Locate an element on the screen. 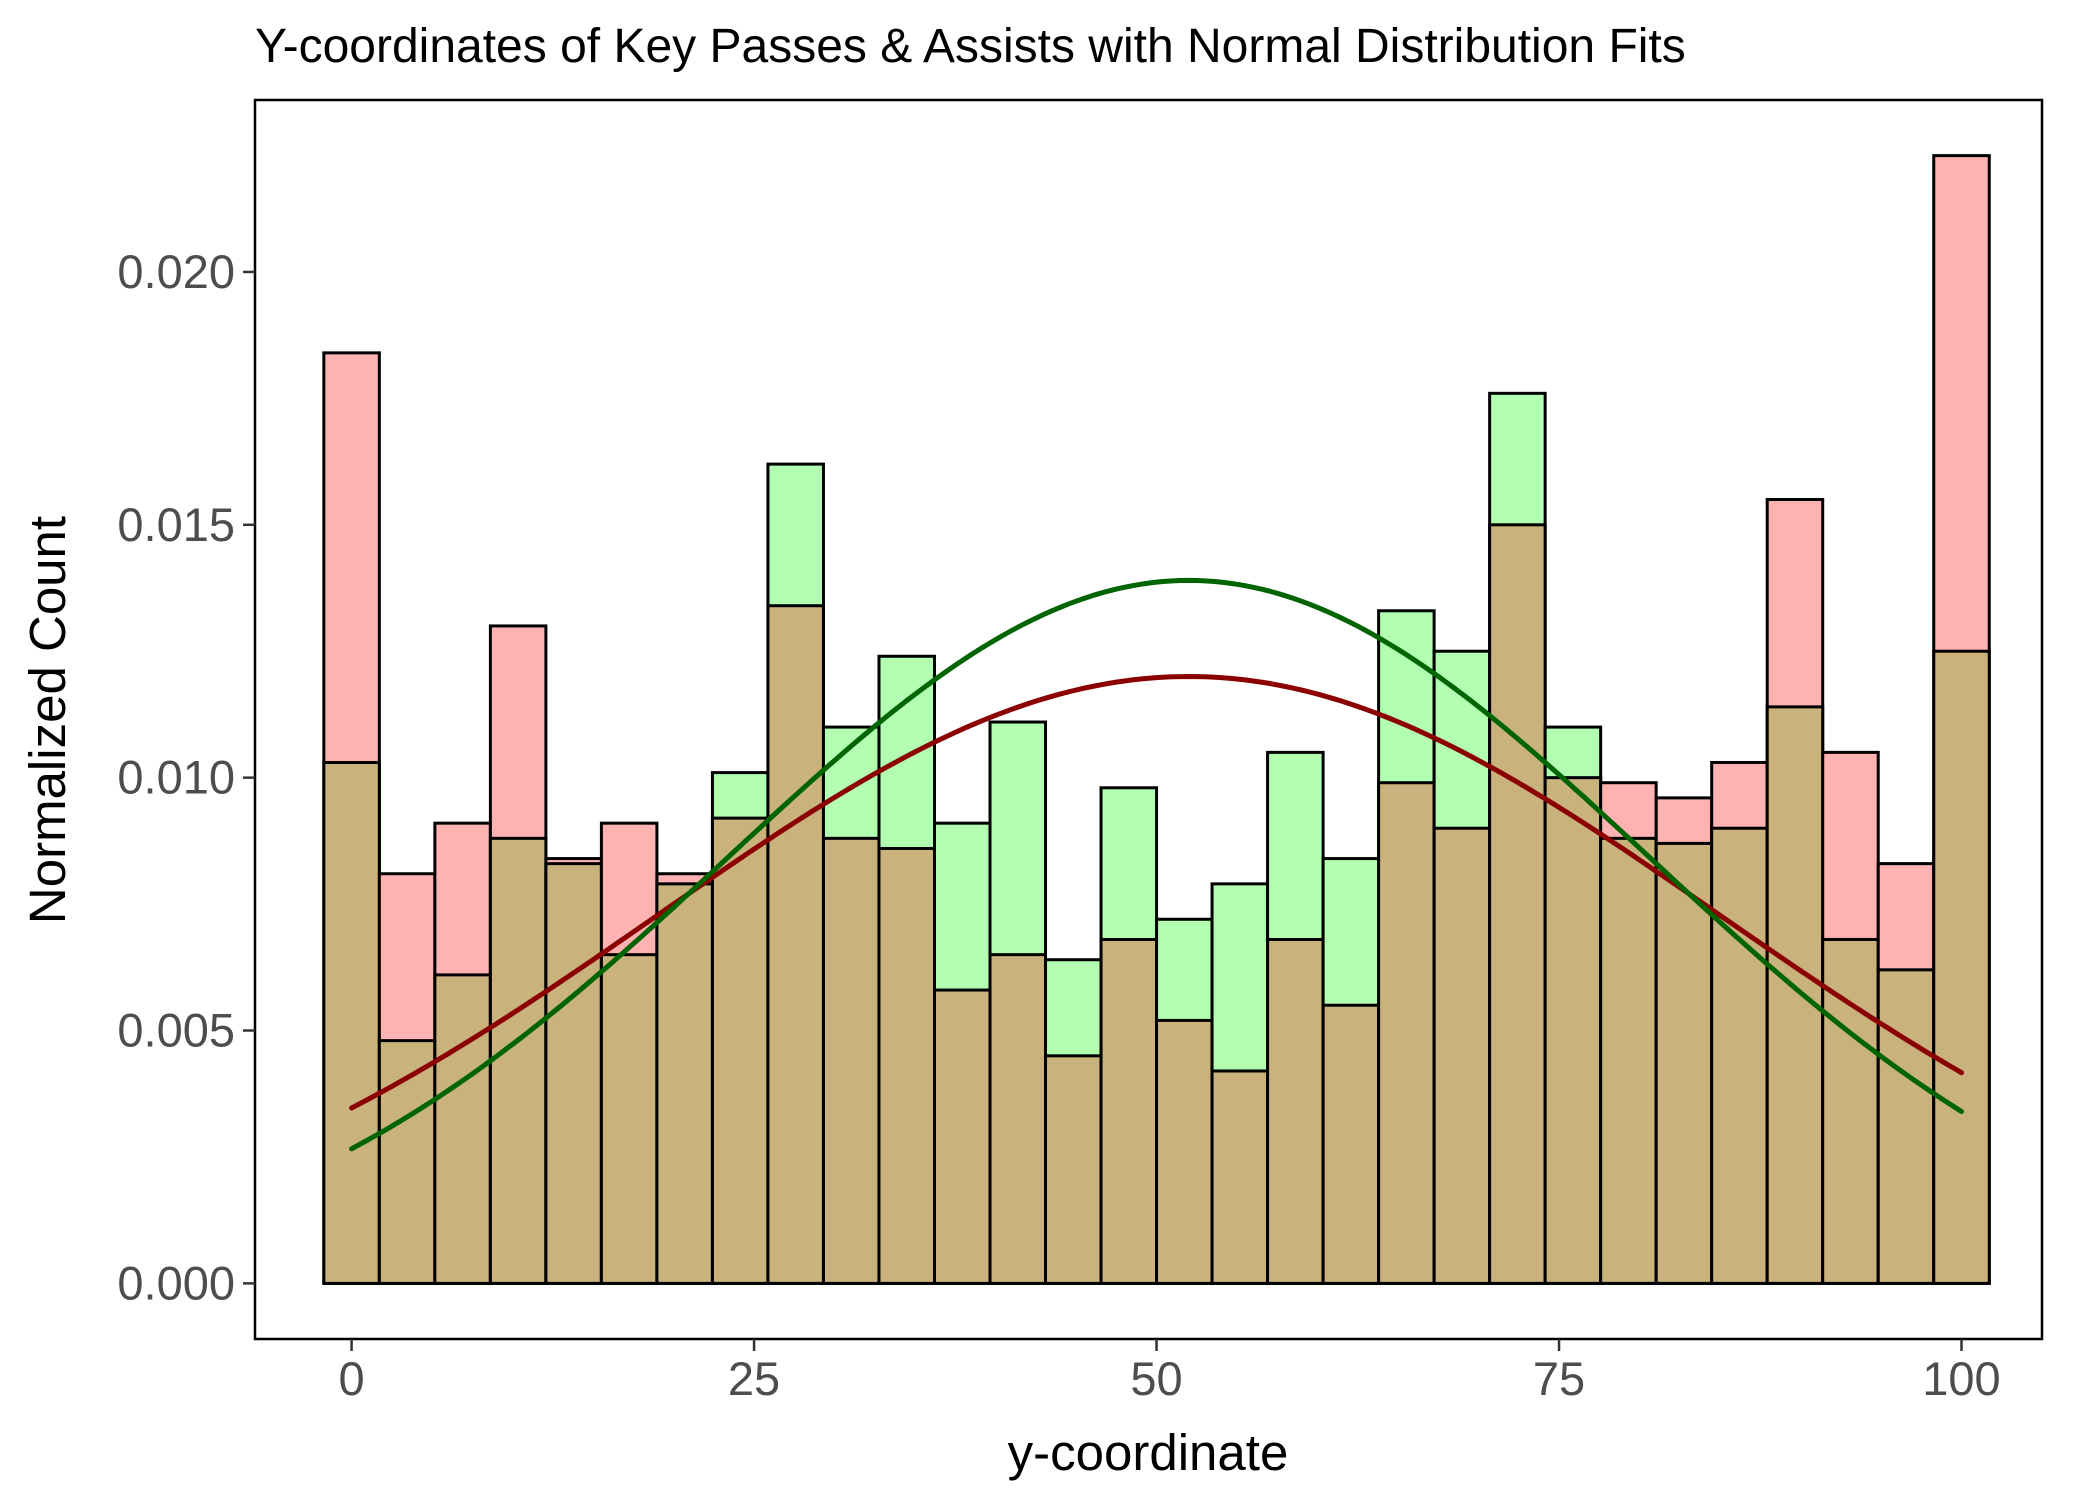 This screenshot has width=2100, height=1499. y-tick-label: 0.015 is located at coordinates (176, 524).